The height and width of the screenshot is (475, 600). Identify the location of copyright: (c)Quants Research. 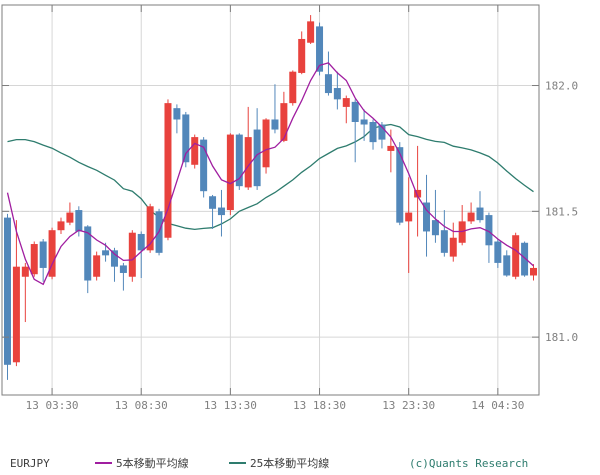
(469, 463).